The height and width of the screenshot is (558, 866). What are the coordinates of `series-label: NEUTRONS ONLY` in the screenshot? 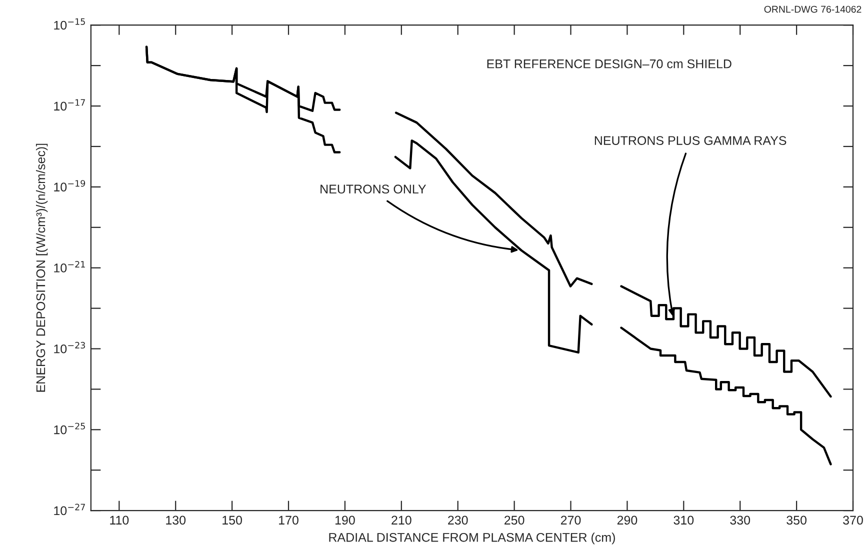 It's located at (373, 189).